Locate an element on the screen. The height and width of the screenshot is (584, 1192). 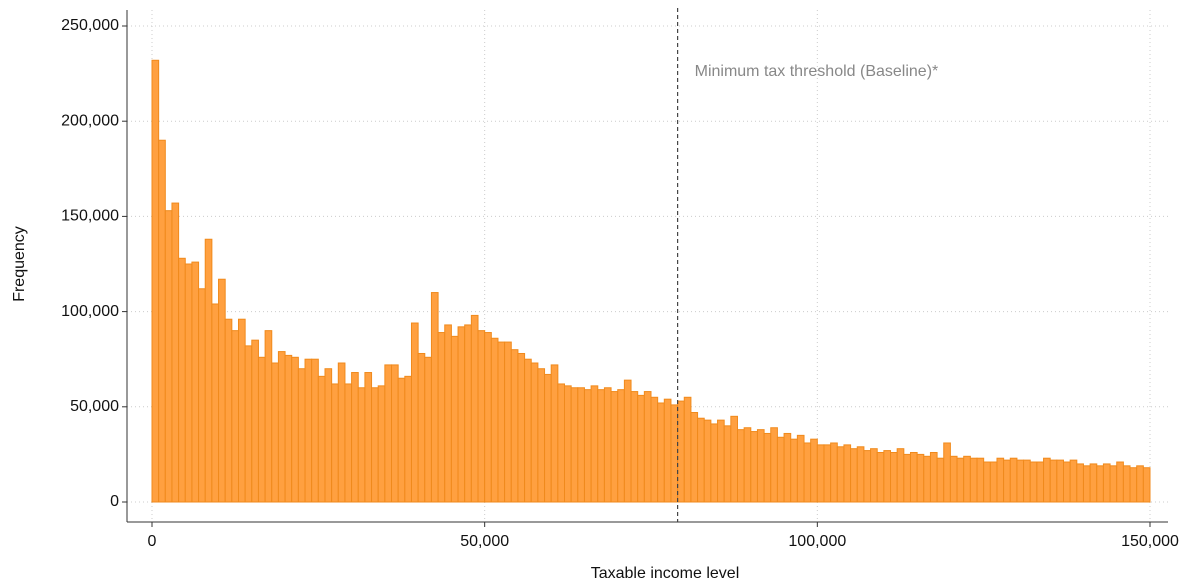
x-tick-label: 150,000 is located at coordinates (1150, 541).